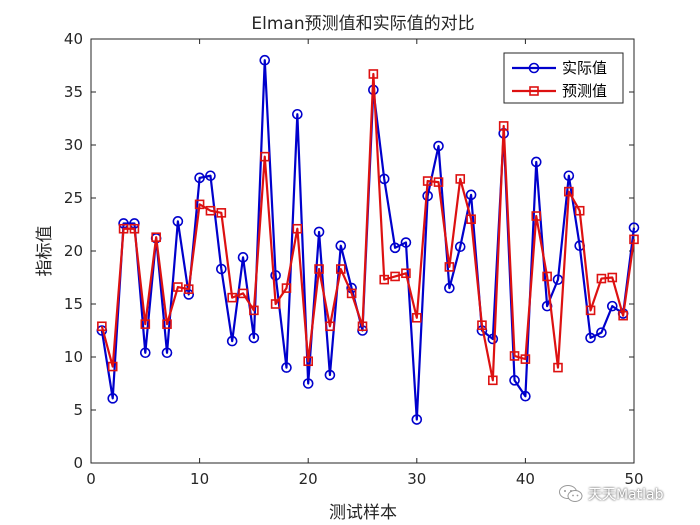 The image size is (700, 525). I want to click on x-axis-label: 测试样本, so click(363, 513).